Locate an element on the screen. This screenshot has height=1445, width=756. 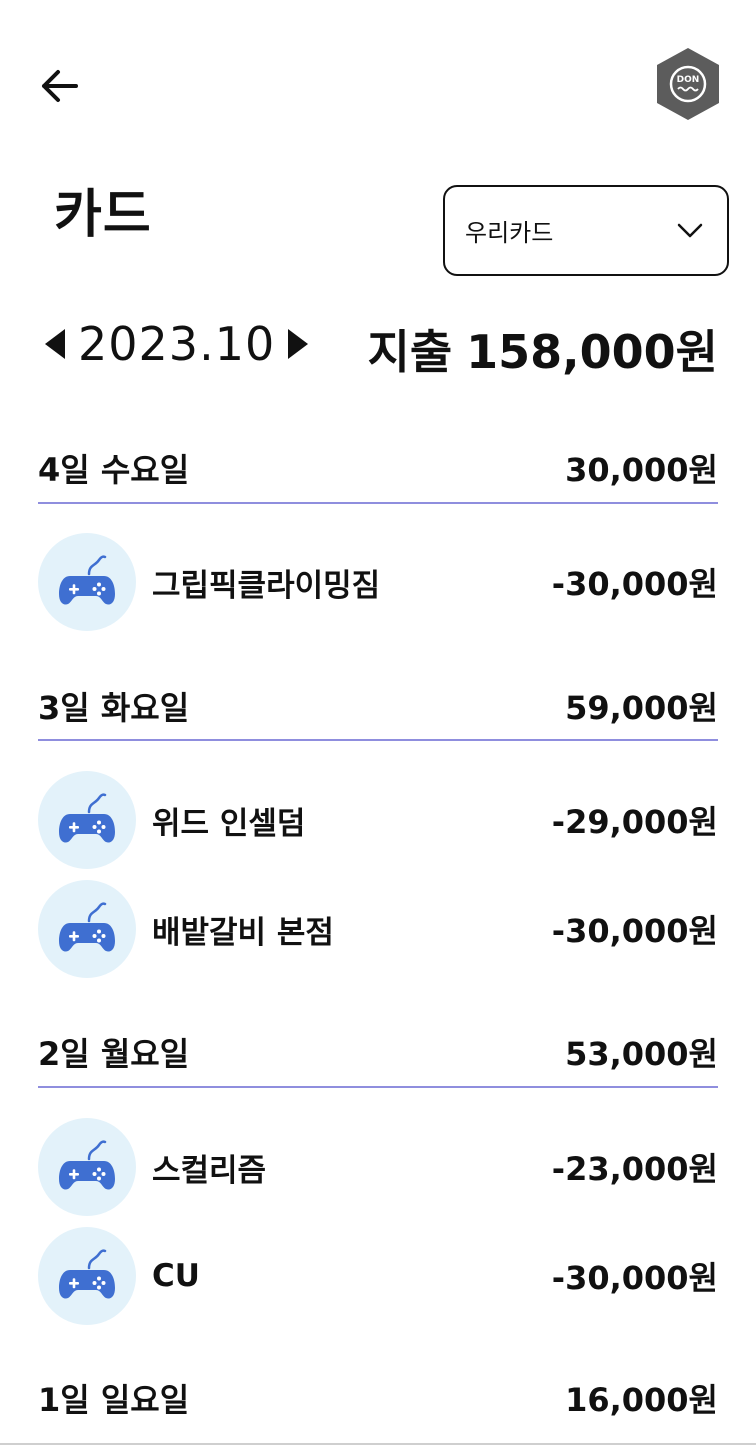
day-label: 4일 수요일 is located at coordinates (114, 470).